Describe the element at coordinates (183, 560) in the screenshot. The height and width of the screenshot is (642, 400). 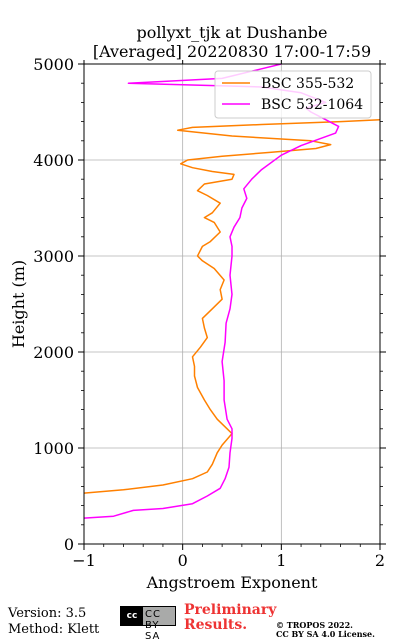
I see `x-tick-label: 0` at that location.